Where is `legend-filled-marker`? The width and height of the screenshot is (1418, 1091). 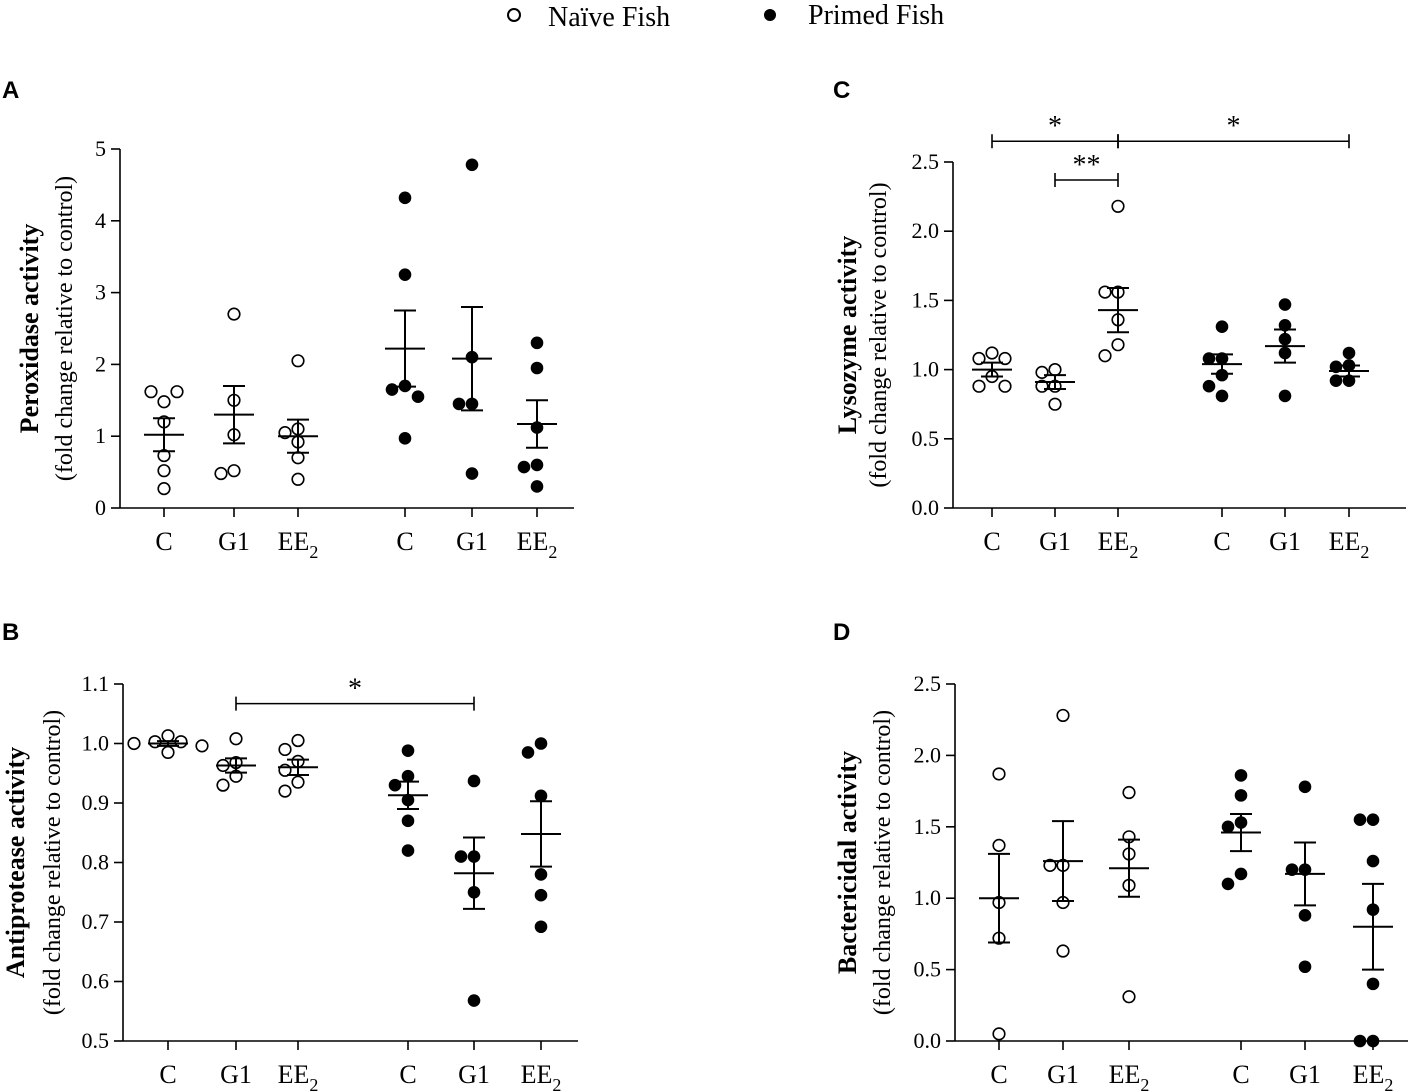
legend-filled-marker is located at coordinates (770, 15).